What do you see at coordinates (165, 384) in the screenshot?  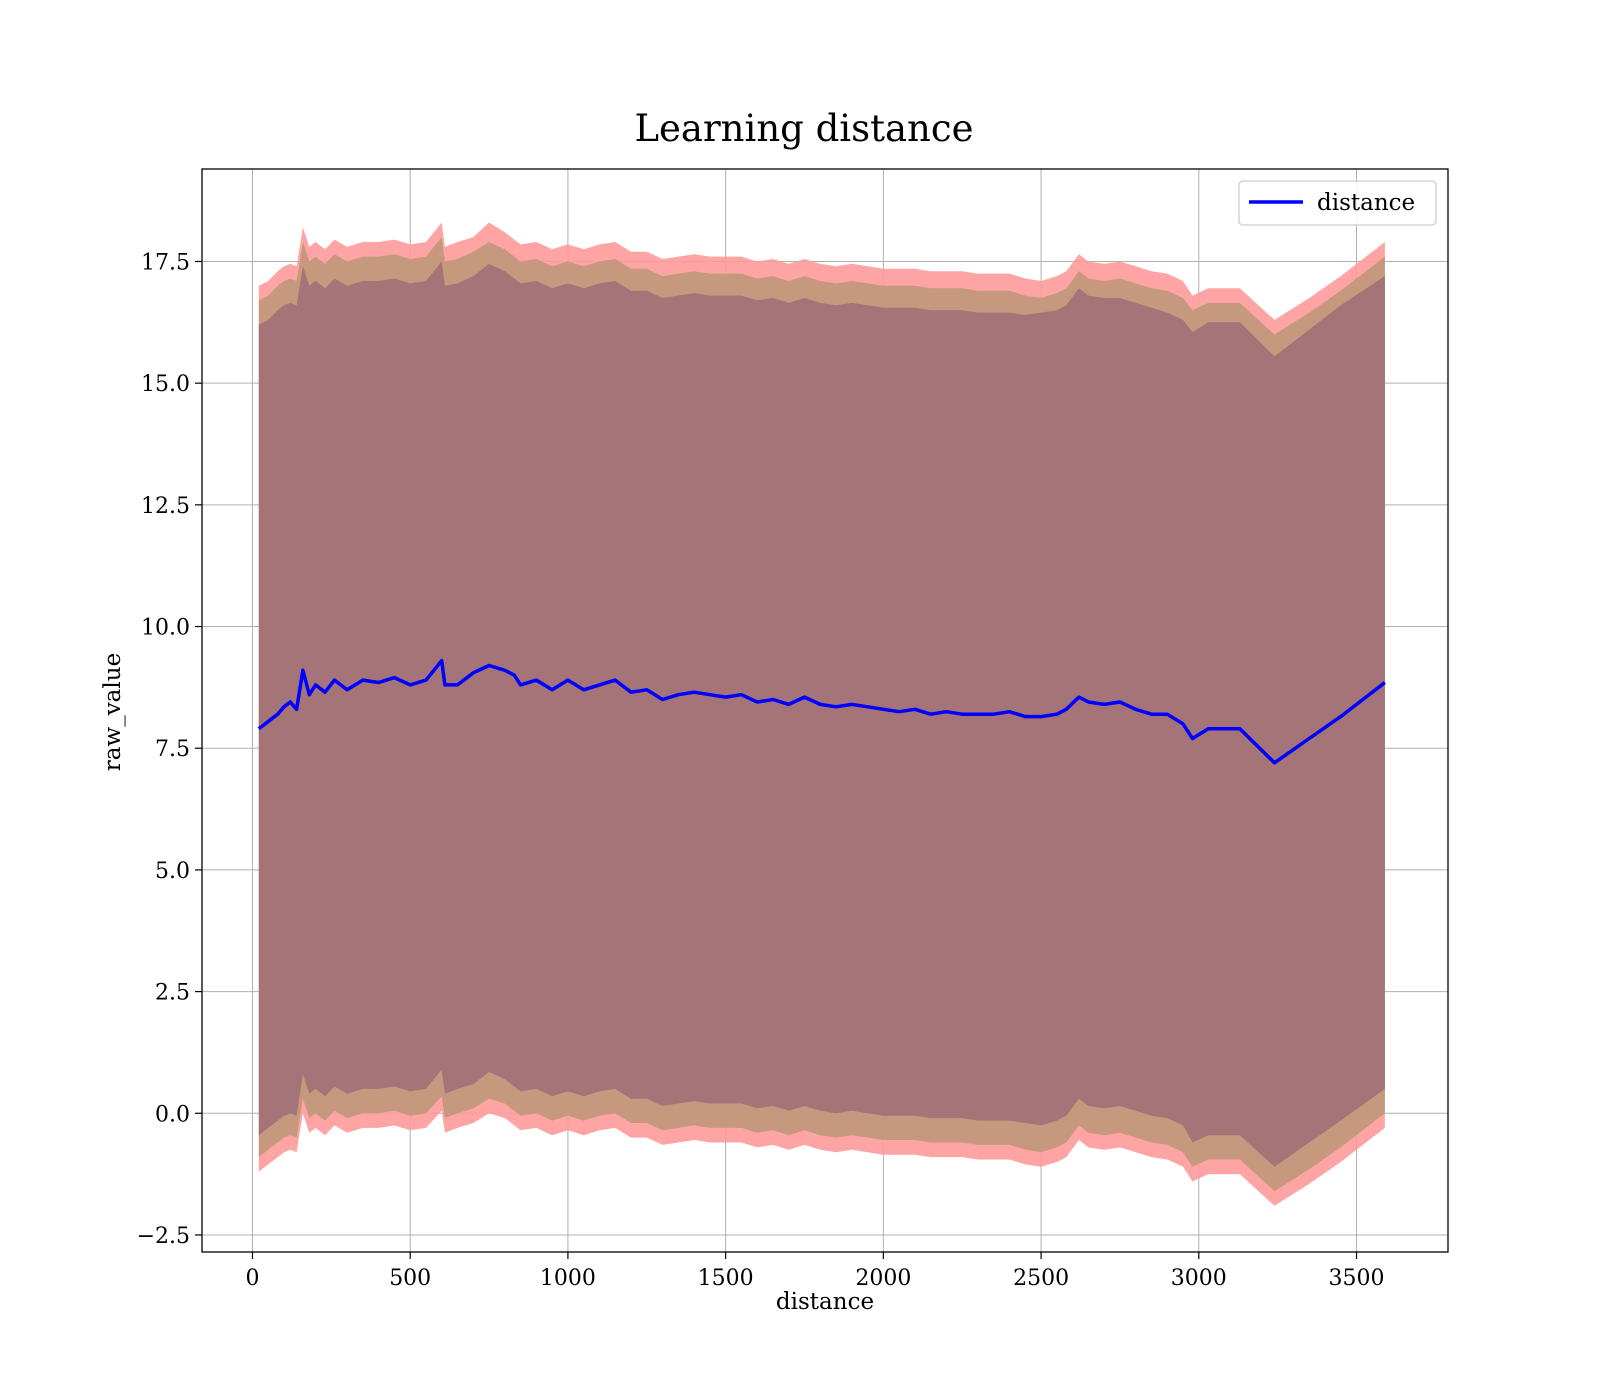 I see `y-tick-label: 15.0` at bounding box center [165, 384].